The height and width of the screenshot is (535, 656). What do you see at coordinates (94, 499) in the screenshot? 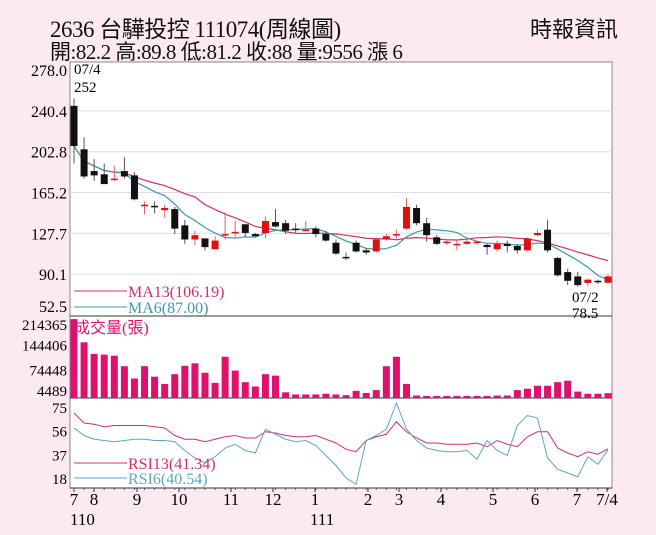
I see `x-tick-label: 8` at bounding box center [94, 499].